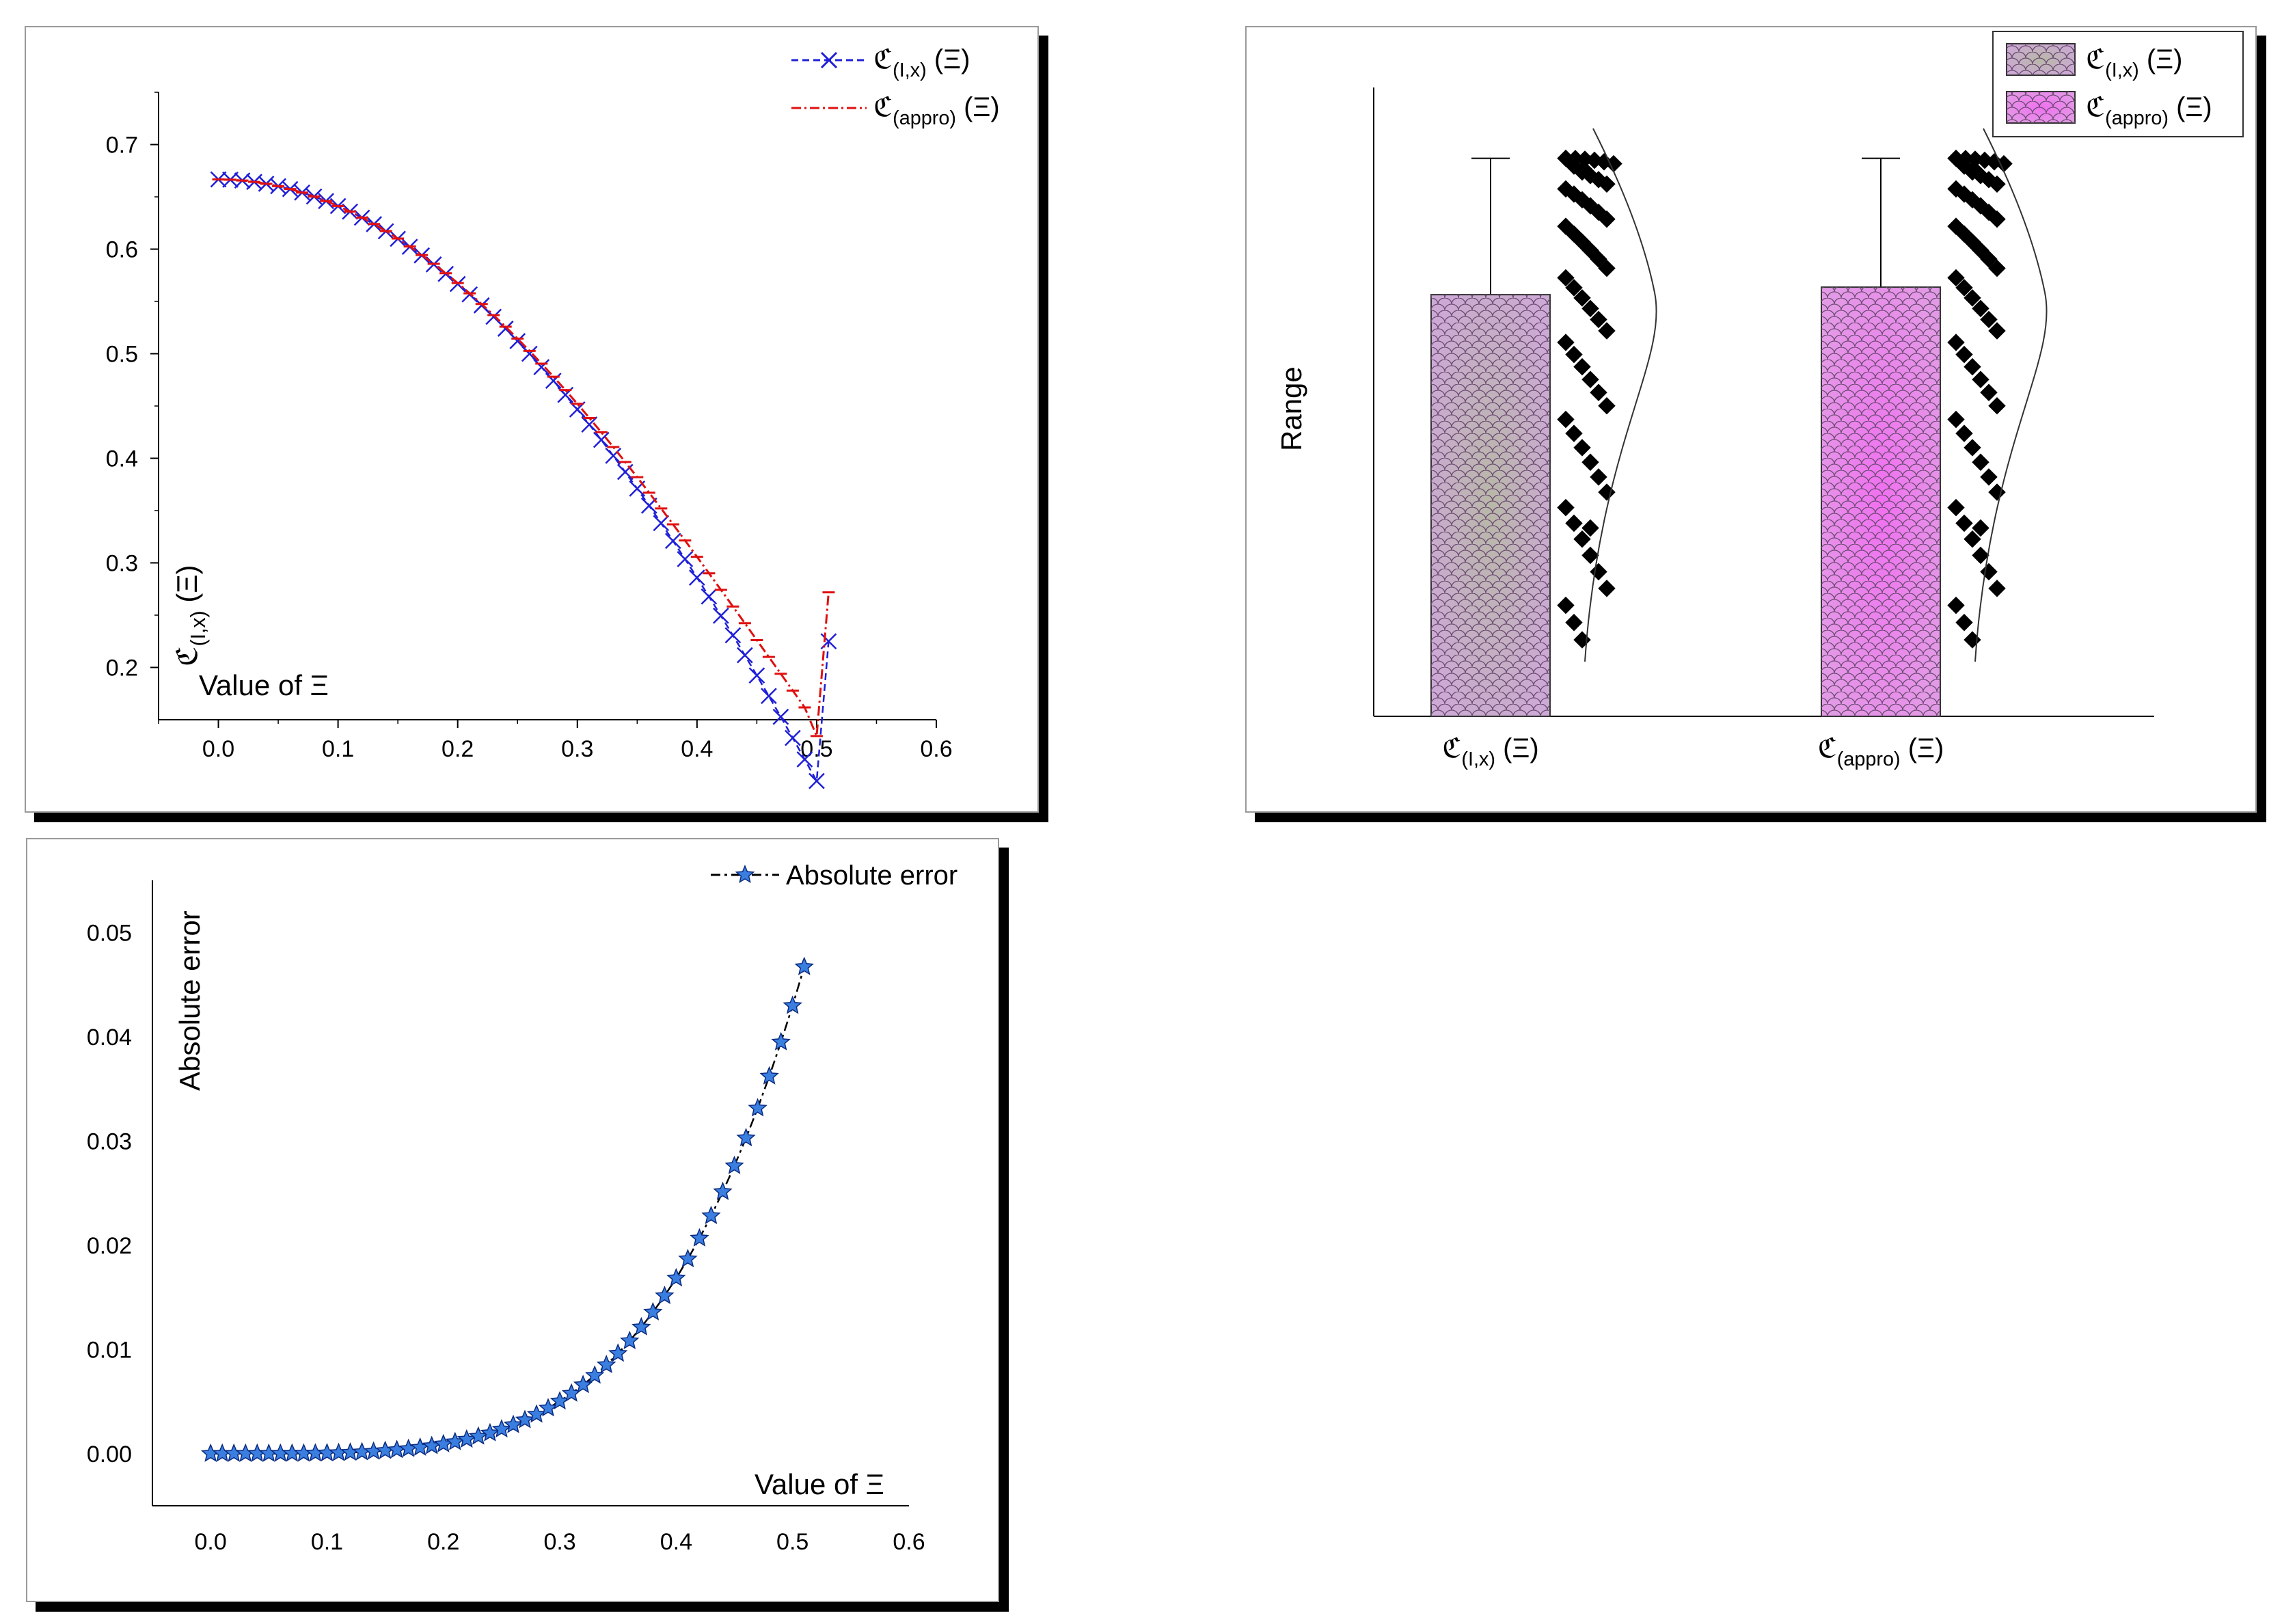 This screenshot has width=2282, height=1624. I want to click on y-tick-label: 0.02, so click(109, 1246).